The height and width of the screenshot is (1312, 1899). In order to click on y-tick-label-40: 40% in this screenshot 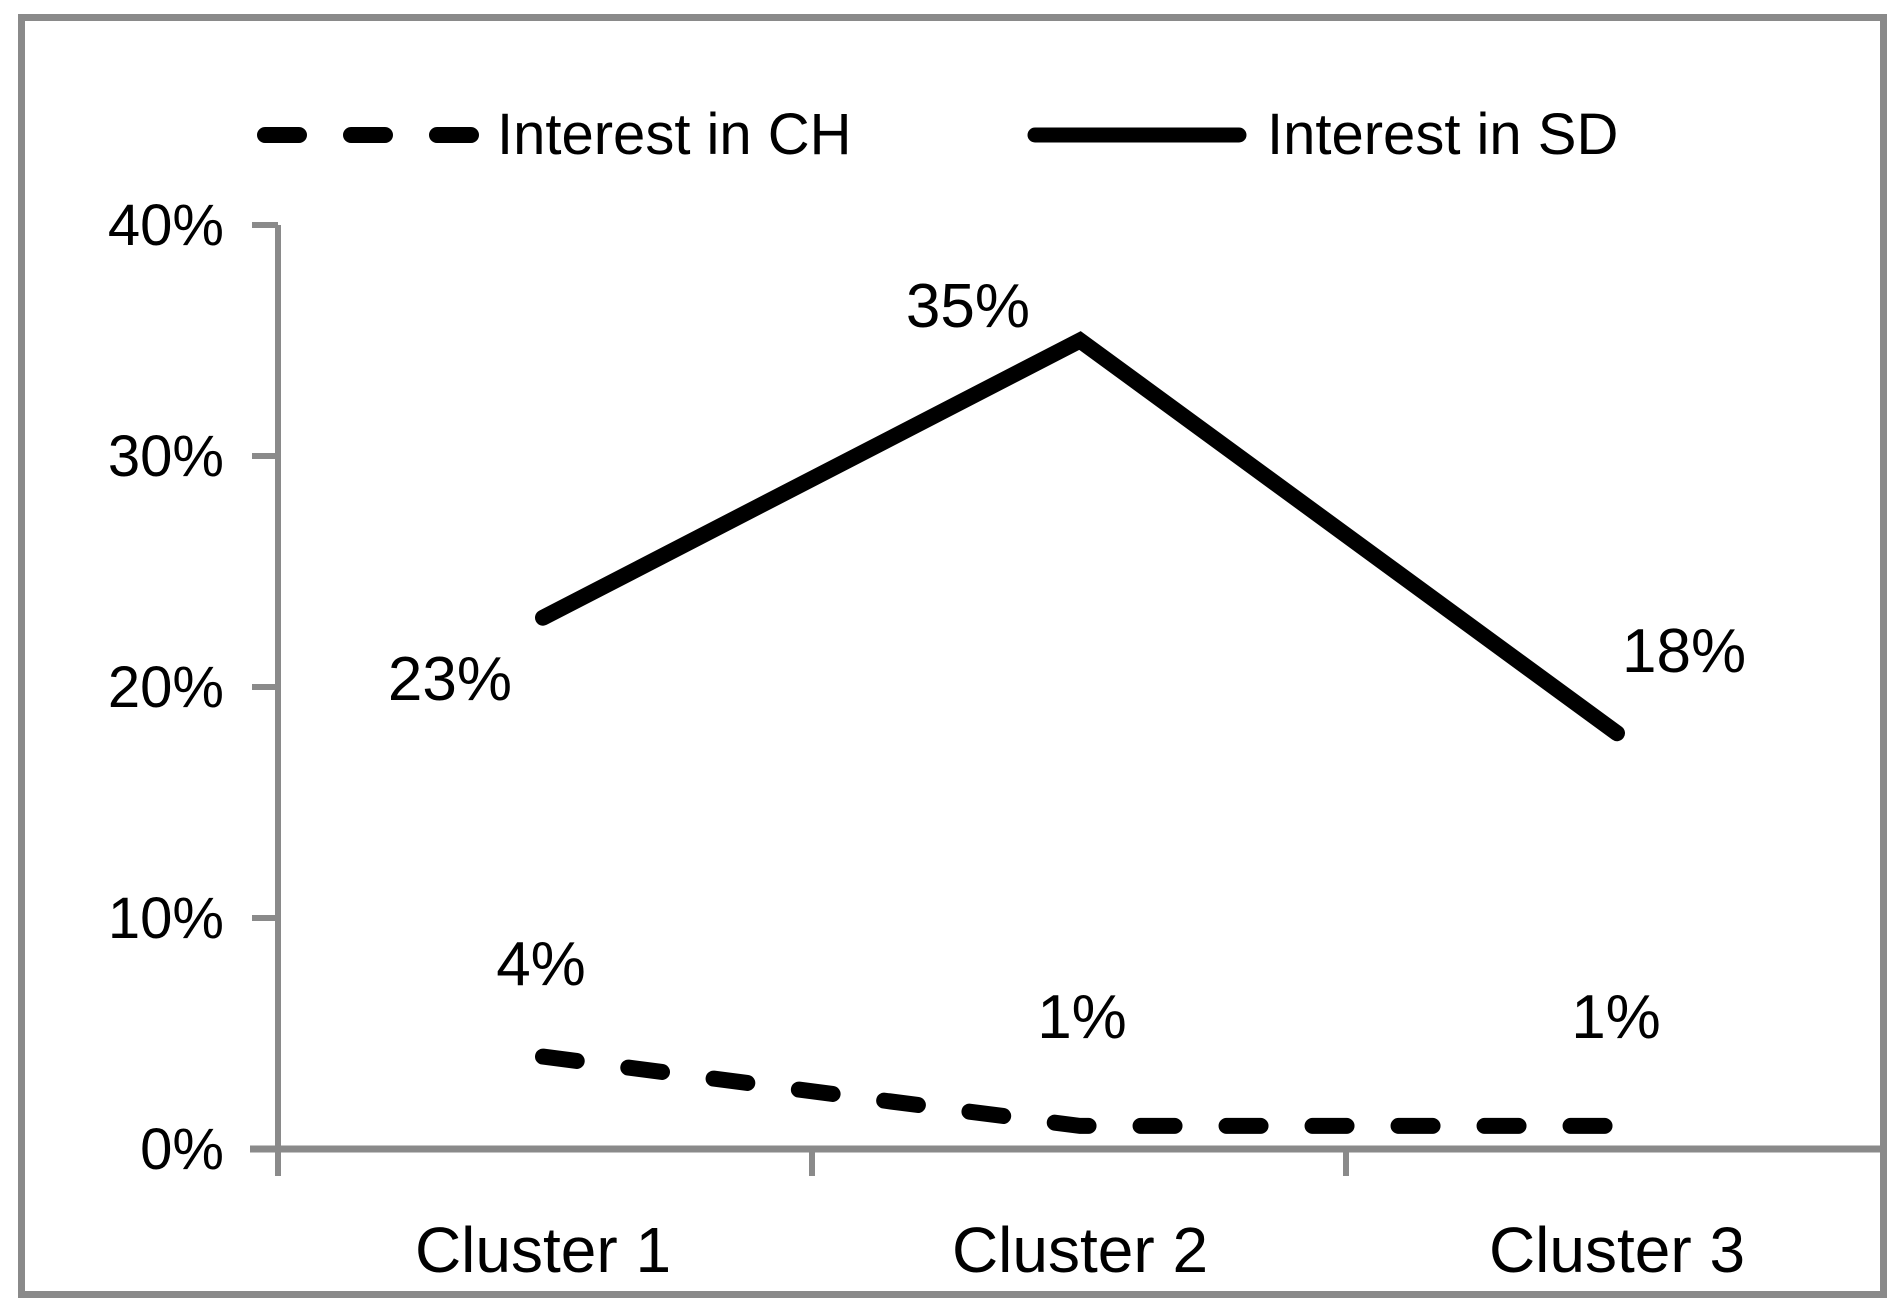, I will do `click(166, 225)`.